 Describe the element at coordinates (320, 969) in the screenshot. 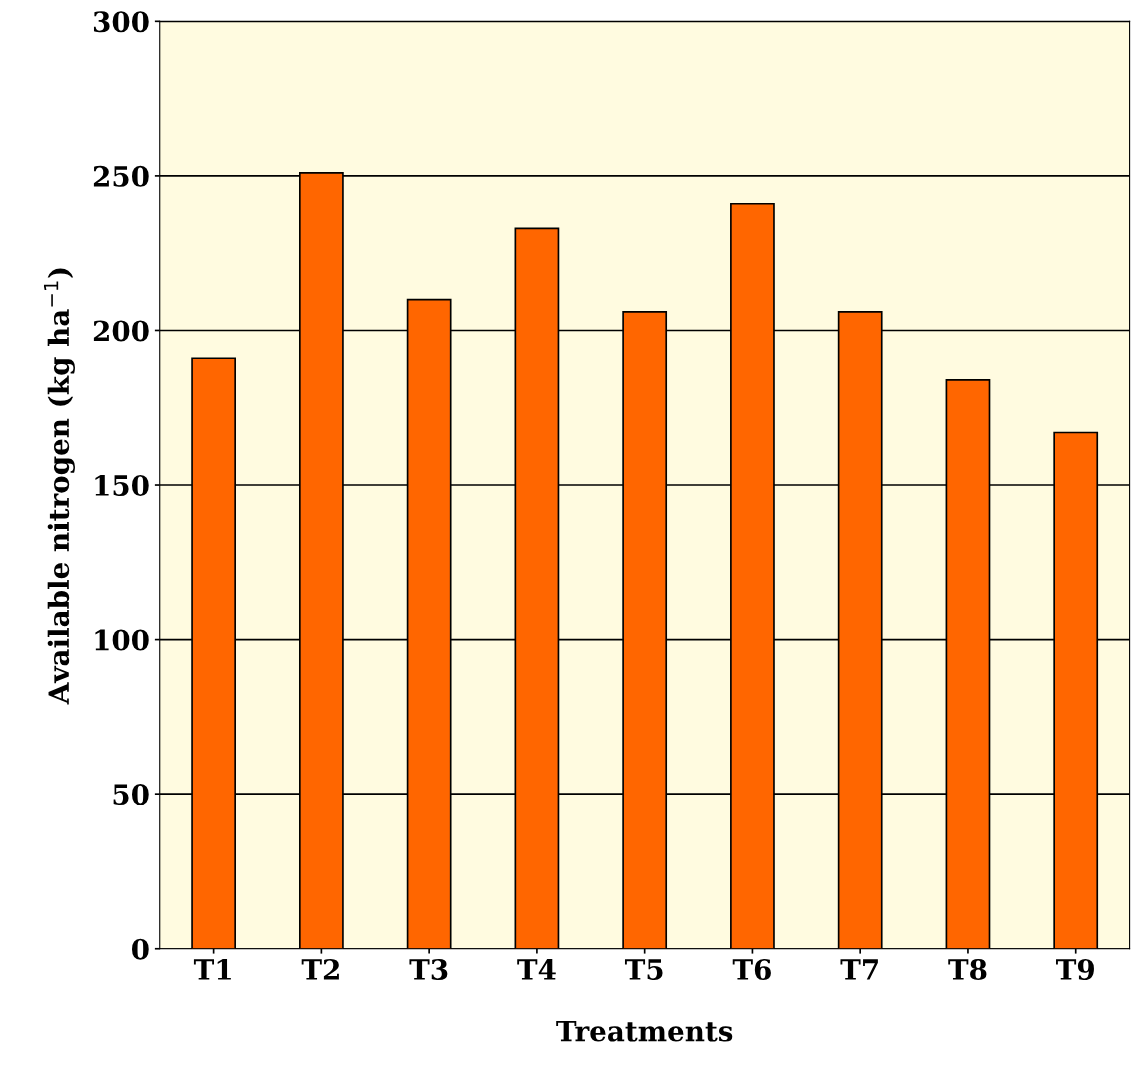

I see `x-tick-label: T2` at that location.